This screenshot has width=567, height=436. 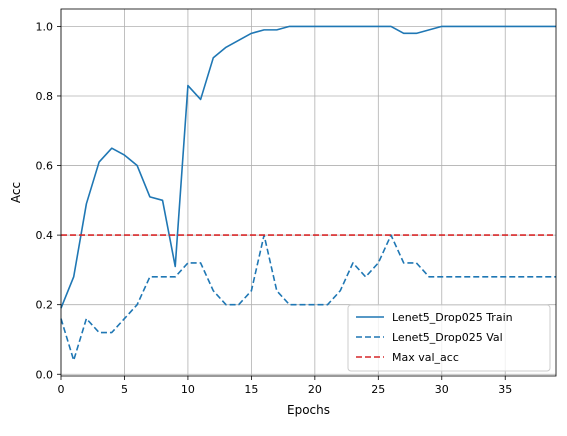 I want to click on x-tick-label: 30, so click(x=442, y=389).